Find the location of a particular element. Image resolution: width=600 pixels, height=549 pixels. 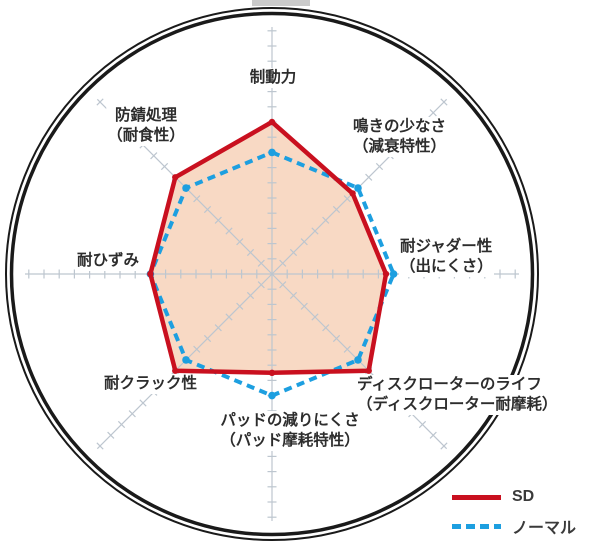

axis-label-pad-wear: パッドの減りにくさ （パッド摩耗特性） is located at coordinates (290, 431).